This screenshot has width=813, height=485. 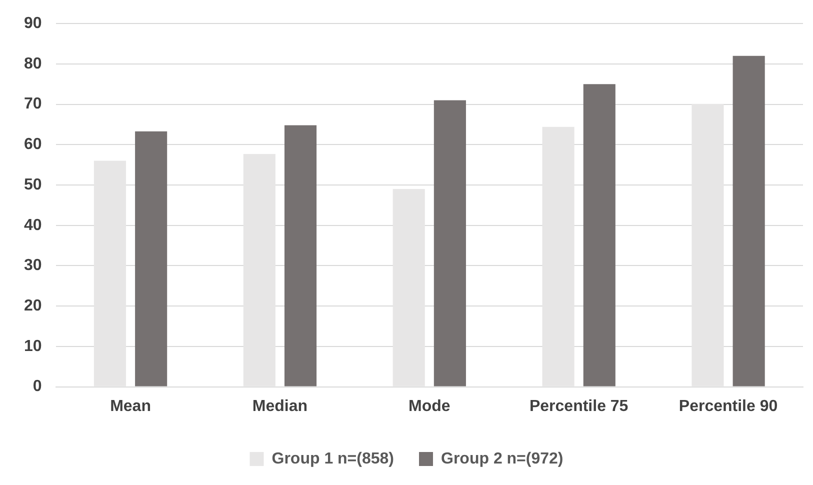 I want to click on x-tick-label: Percentile 90, so click(x=728, y=406).